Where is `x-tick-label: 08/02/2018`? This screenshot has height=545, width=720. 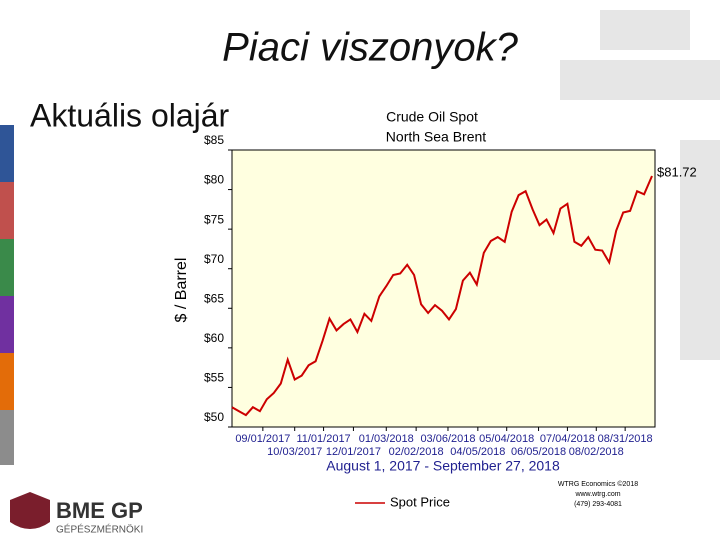
x-tick-label: 08/02/2018 is located at coordinates (596, 452).